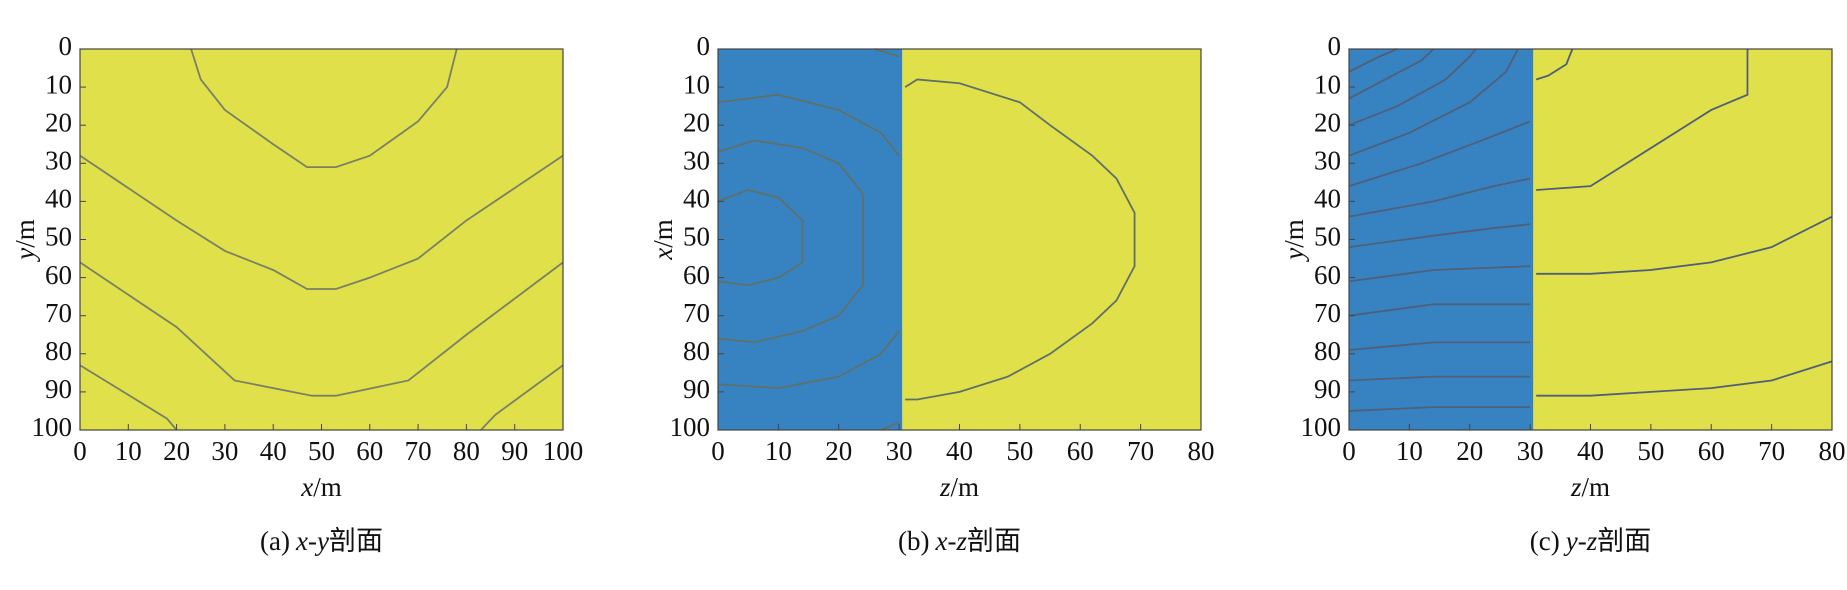  What do you see at coordinates (913, 541) in the screenshot?
I see `caption-part: (b)` at bounding box center [913, 541].